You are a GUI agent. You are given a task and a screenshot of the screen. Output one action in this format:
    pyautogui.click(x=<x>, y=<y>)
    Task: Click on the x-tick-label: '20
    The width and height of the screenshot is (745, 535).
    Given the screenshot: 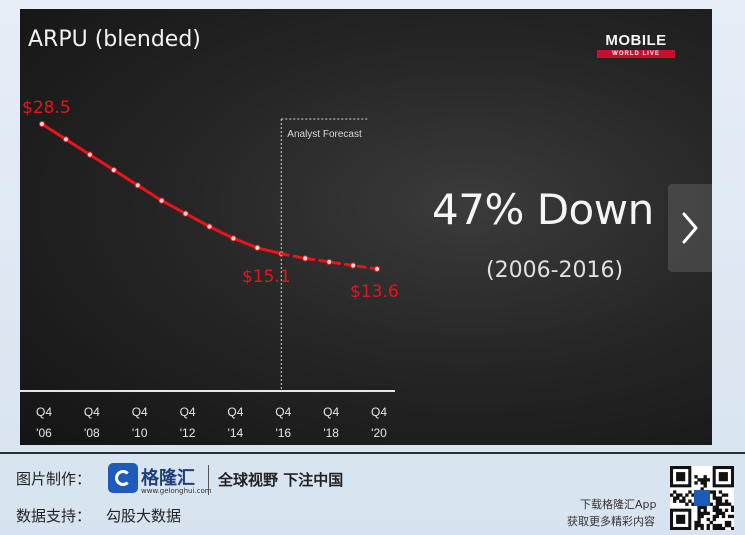 What is the action you would take?
    pyautogui.click(x=379, y=433)
    